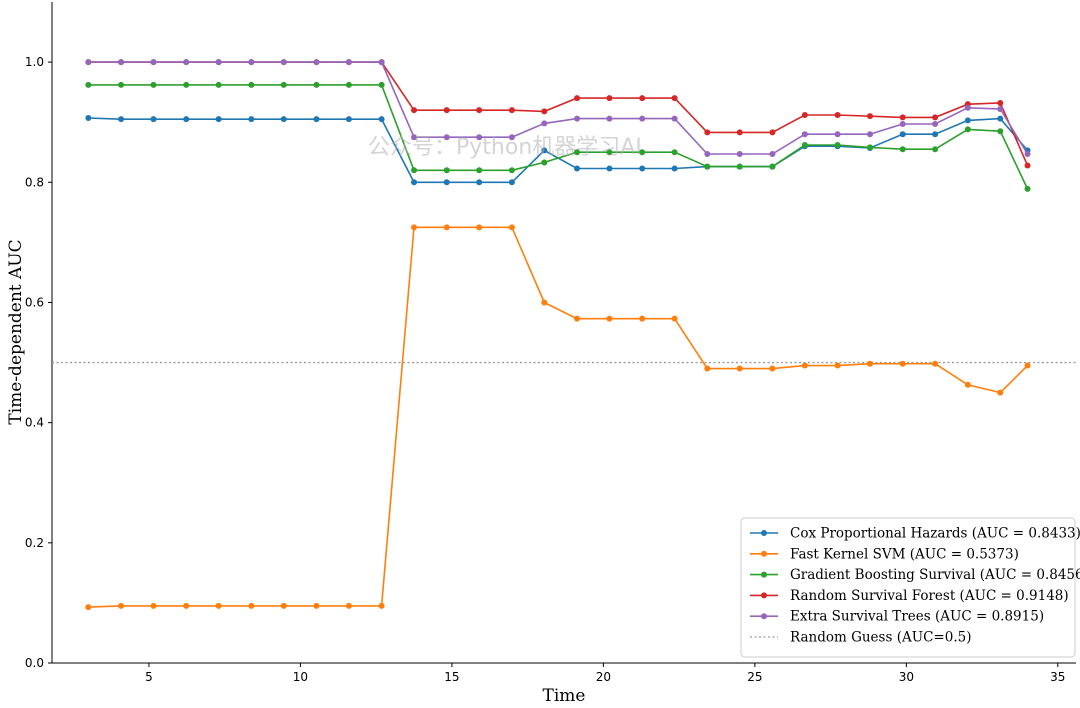  Describe the element at coordinates (880, 638) in the screenshot. I see `legend-label: Random Guess (AUC=0.5)` at that location.